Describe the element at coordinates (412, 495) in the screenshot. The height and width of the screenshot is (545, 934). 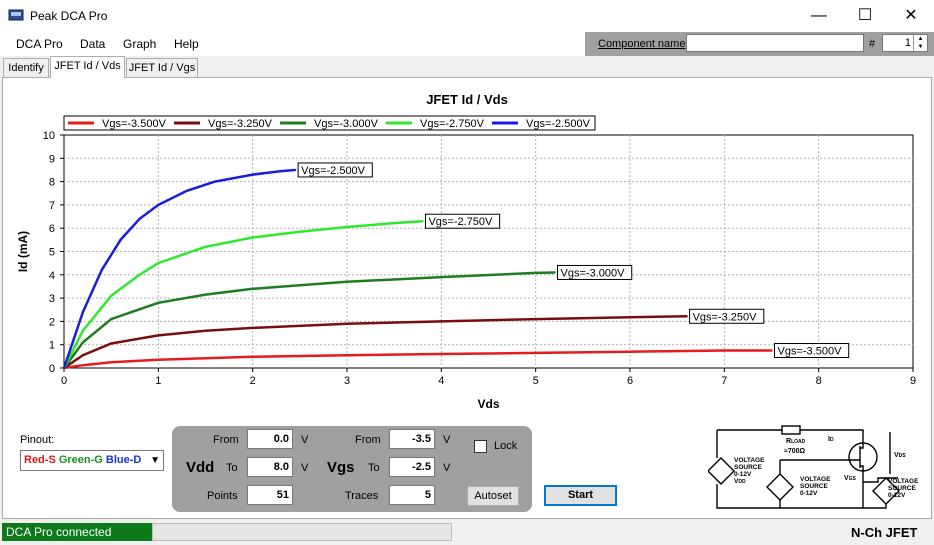
I see `traces-input: 5` at that location.